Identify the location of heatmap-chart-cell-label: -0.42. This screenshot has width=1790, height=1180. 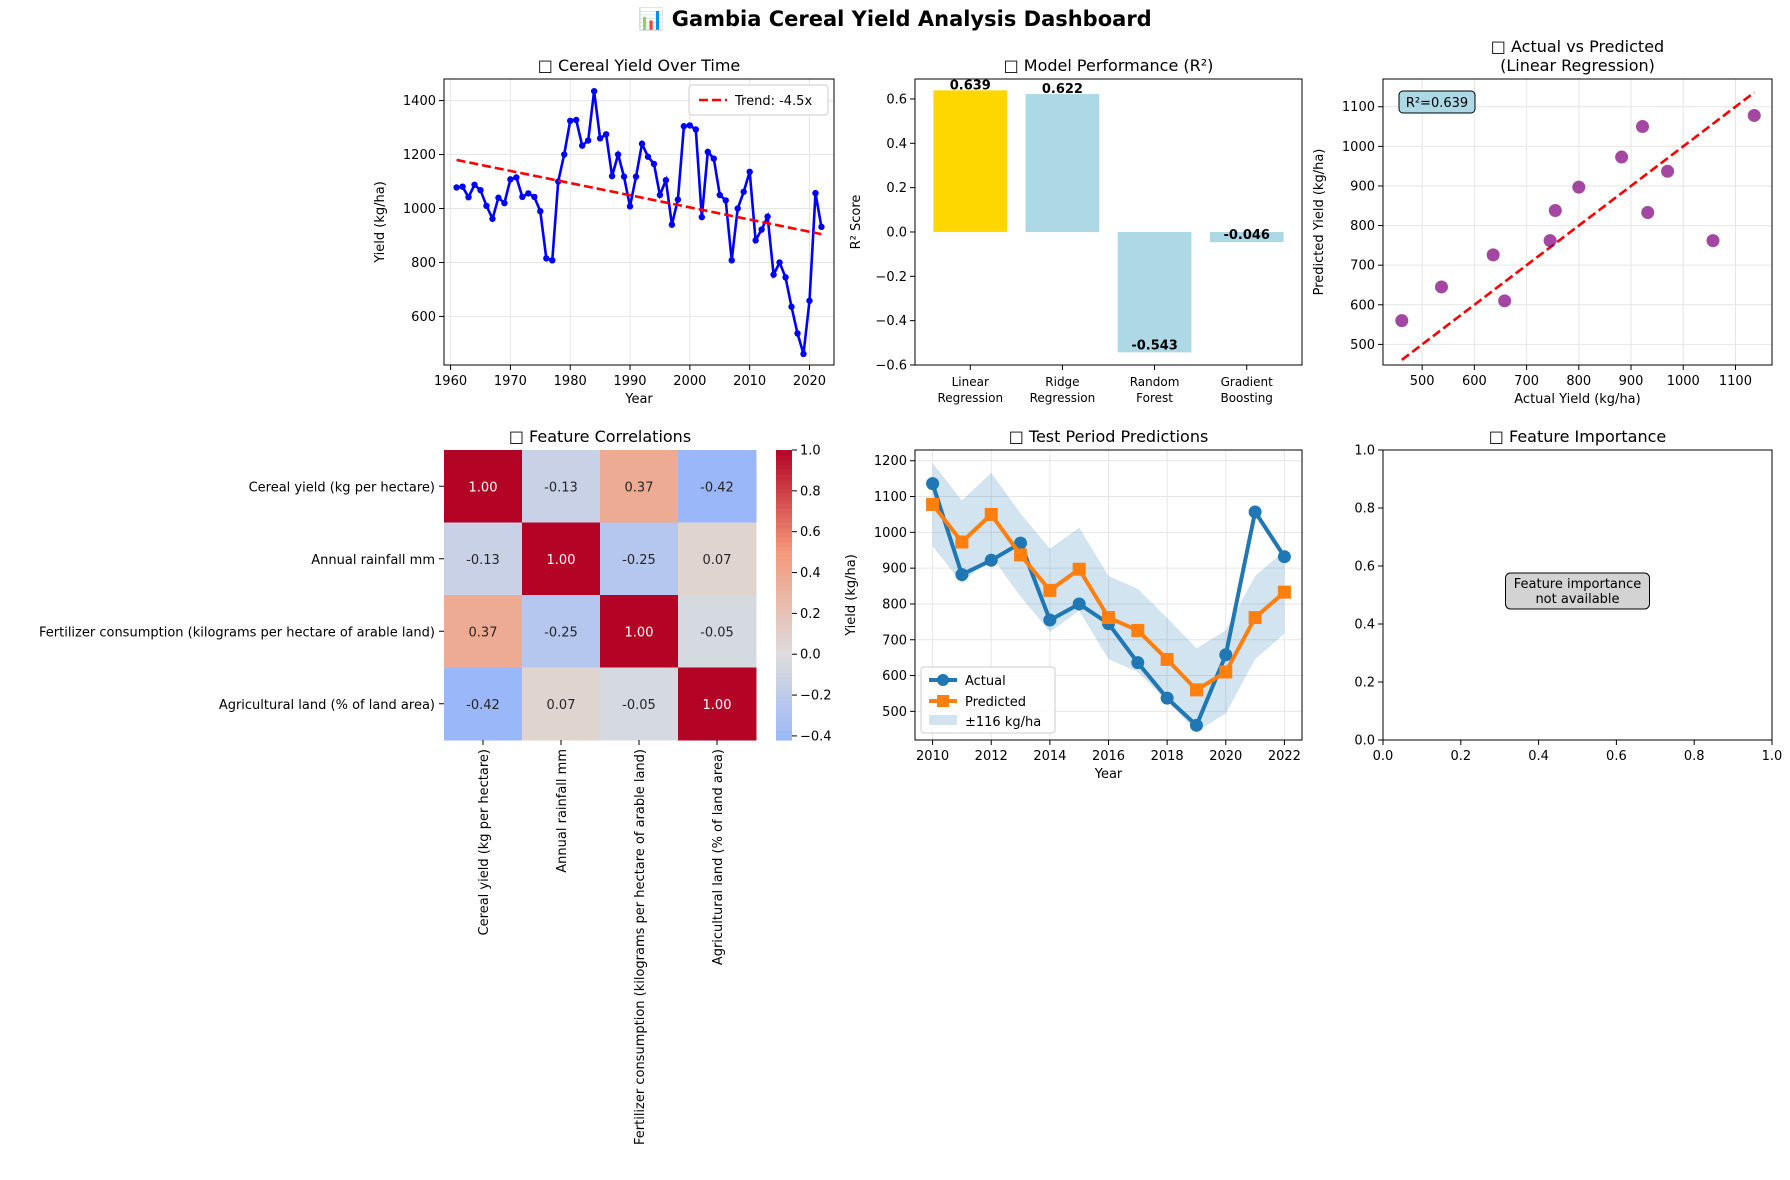
(717, 487).